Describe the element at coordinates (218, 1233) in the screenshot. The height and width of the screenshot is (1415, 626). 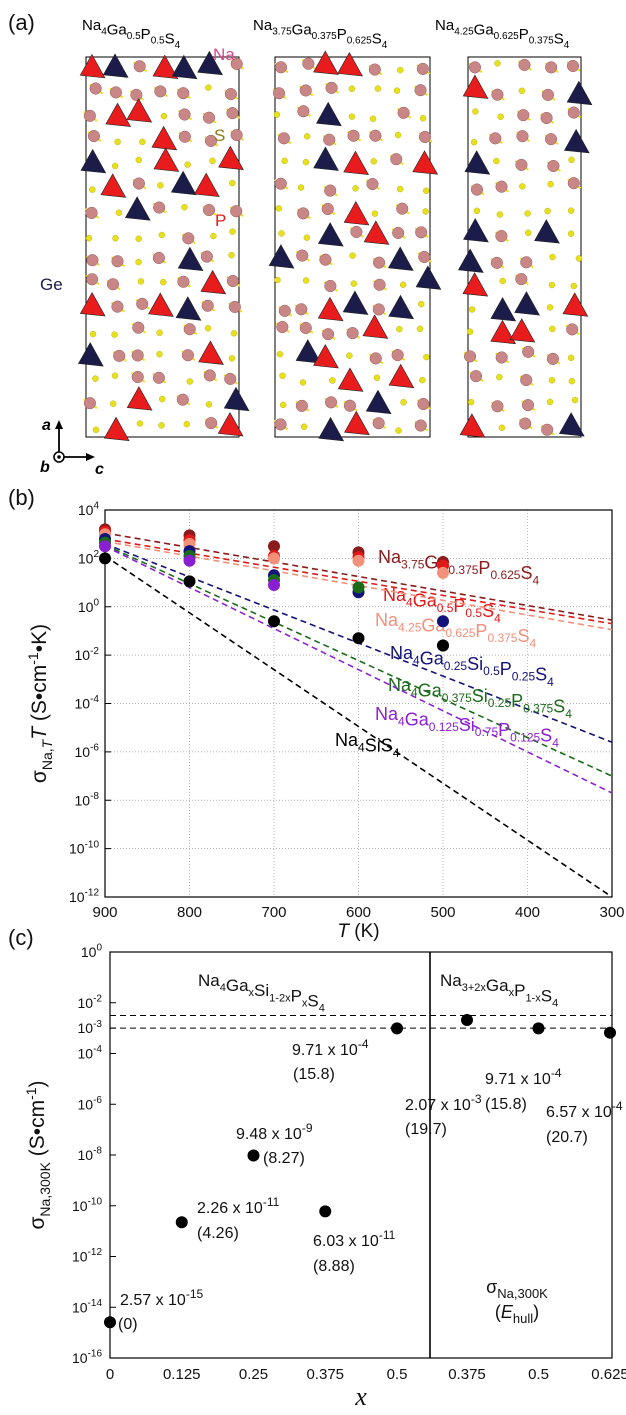
I see `ehull-annotation: (4.26)` at that location.